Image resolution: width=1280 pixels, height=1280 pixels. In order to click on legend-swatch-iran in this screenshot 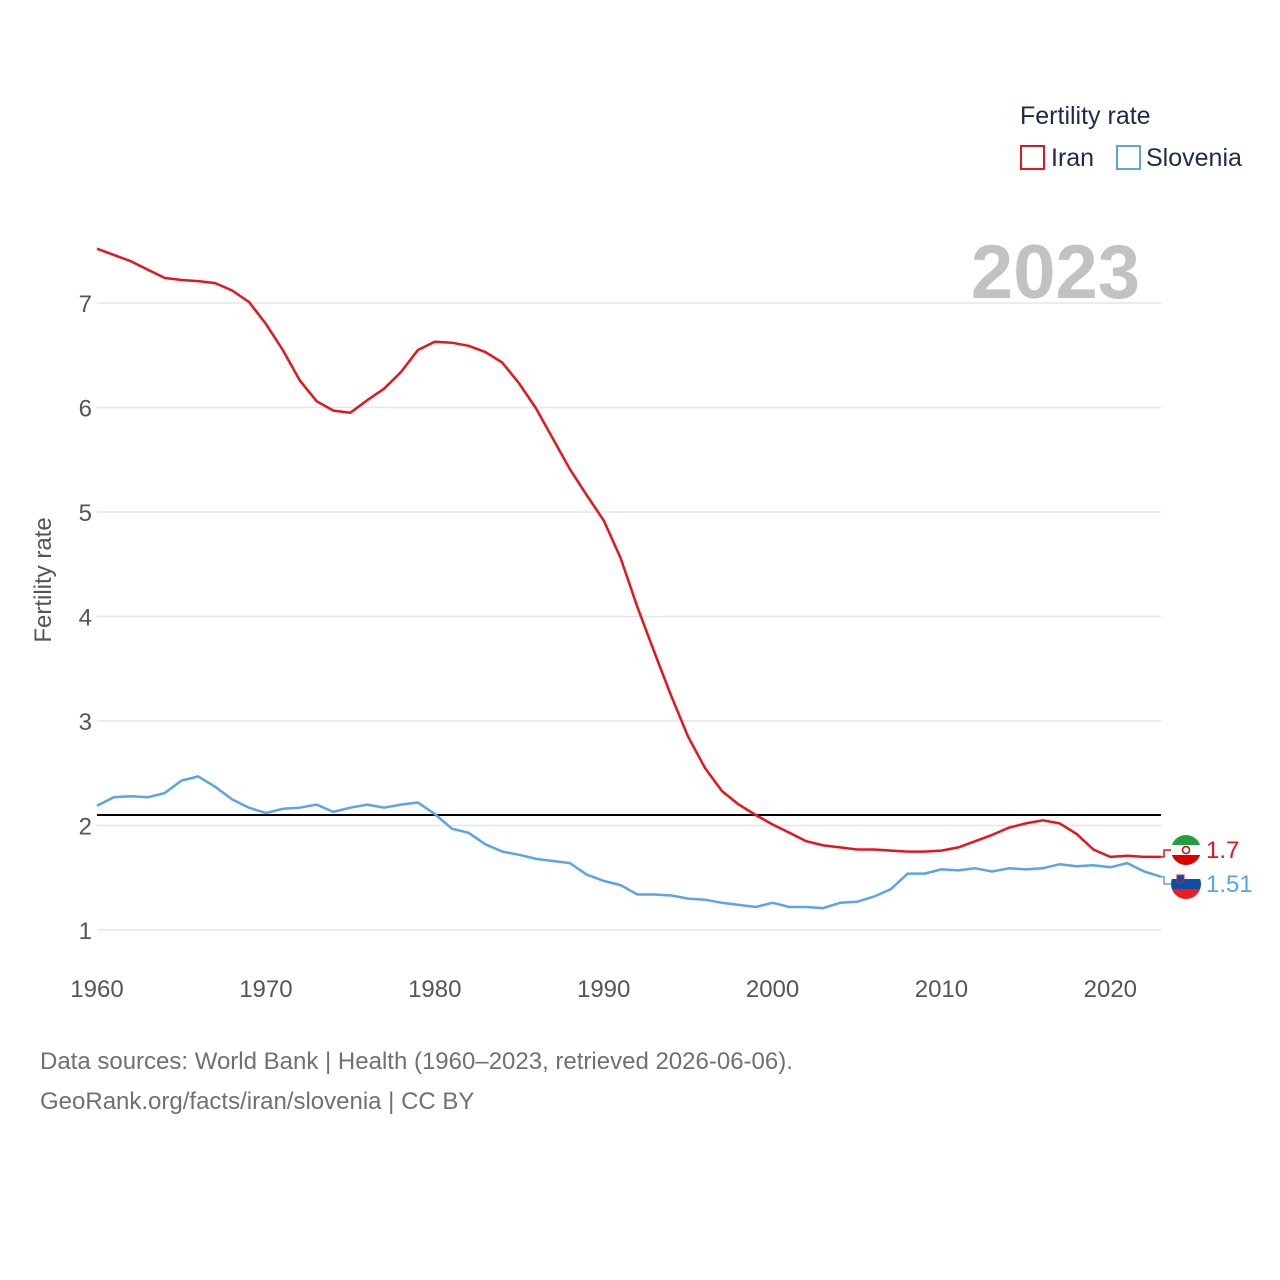, I will do `click(1032, 157)`.